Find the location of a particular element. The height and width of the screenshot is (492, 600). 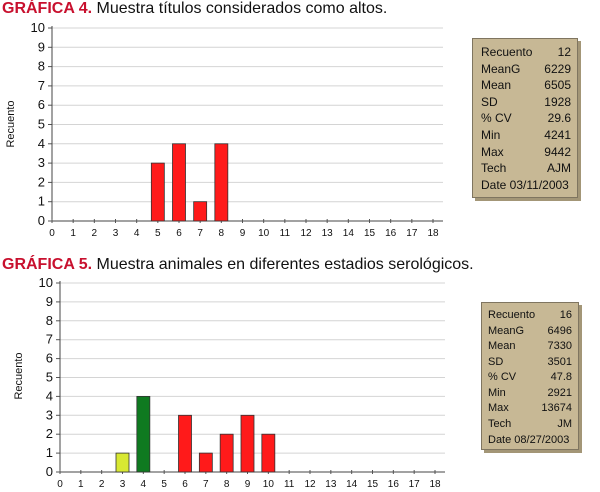

figure-label: GRÁFICA 4. is located at coordinates (47, 8).